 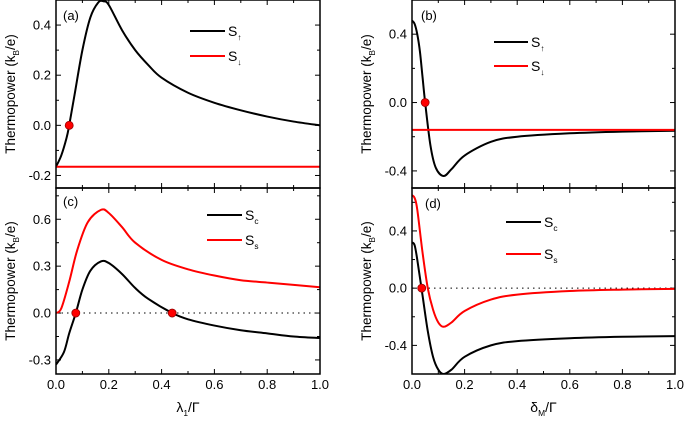 I want to click on x-axis-label: δM/Γ, so click(x=543, y=408).